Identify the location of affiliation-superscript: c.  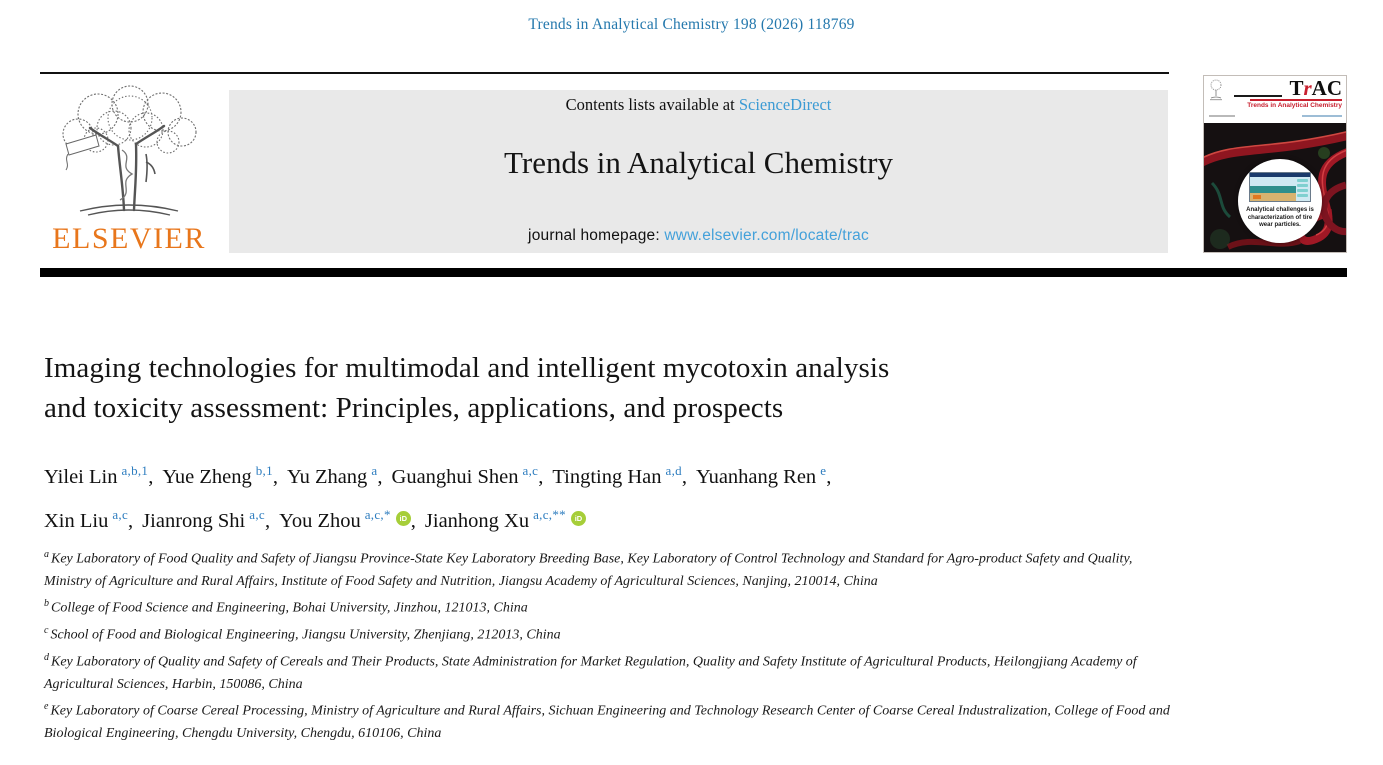
(46, 631).